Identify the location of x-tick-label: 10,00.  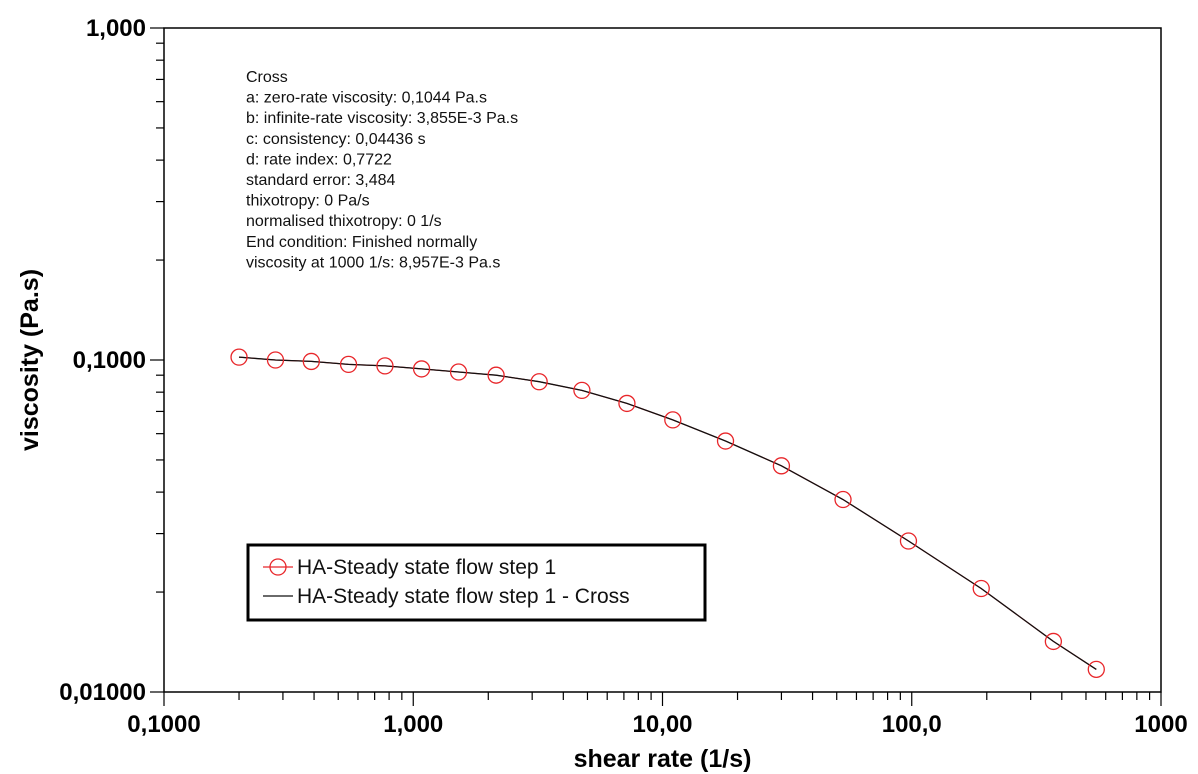
(662, 724).